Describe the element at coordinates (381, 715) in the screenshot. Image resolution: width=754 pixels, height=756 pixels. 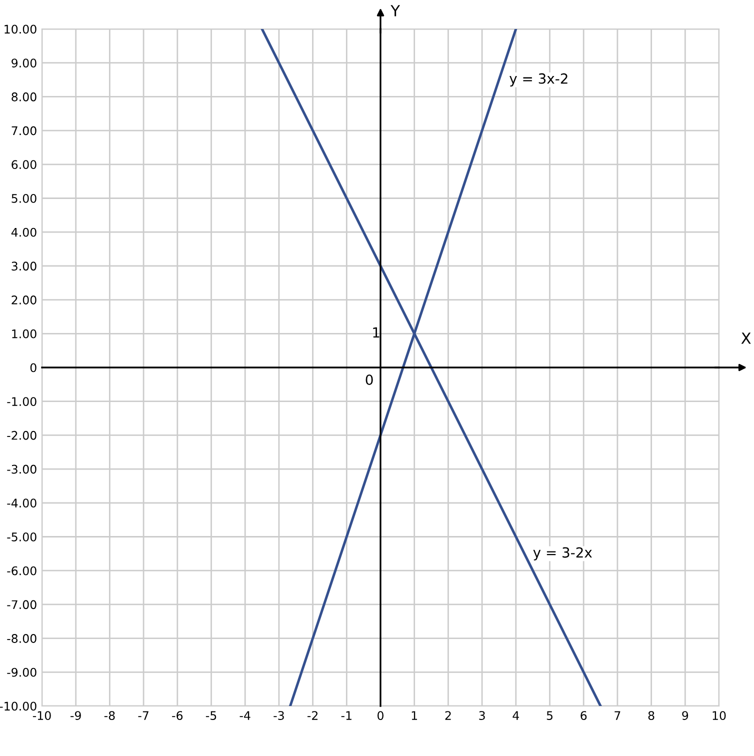
I see `x-tick-label: 0` at that location.